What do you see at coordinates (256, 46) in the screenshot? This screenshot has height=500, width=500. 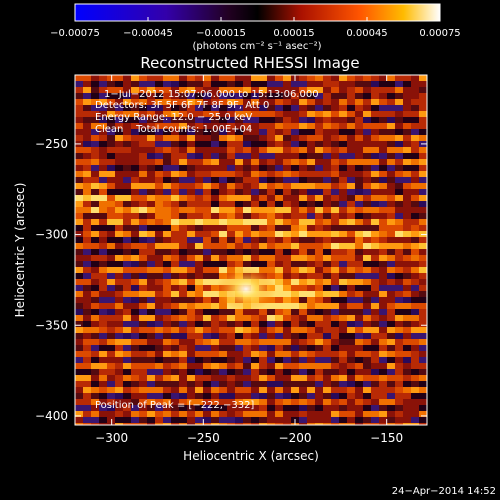 I see `colorbar-units-label: (photons cm⁻² s⁻¹ asec⁻²)` at bounding box center [256, 46].